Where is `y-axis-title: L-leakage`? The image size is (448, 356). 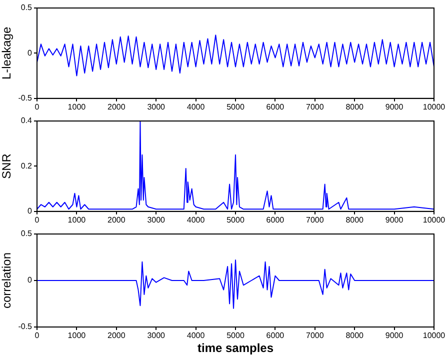
y-axis-title: L-leakage is located at coordinates (7, 53).